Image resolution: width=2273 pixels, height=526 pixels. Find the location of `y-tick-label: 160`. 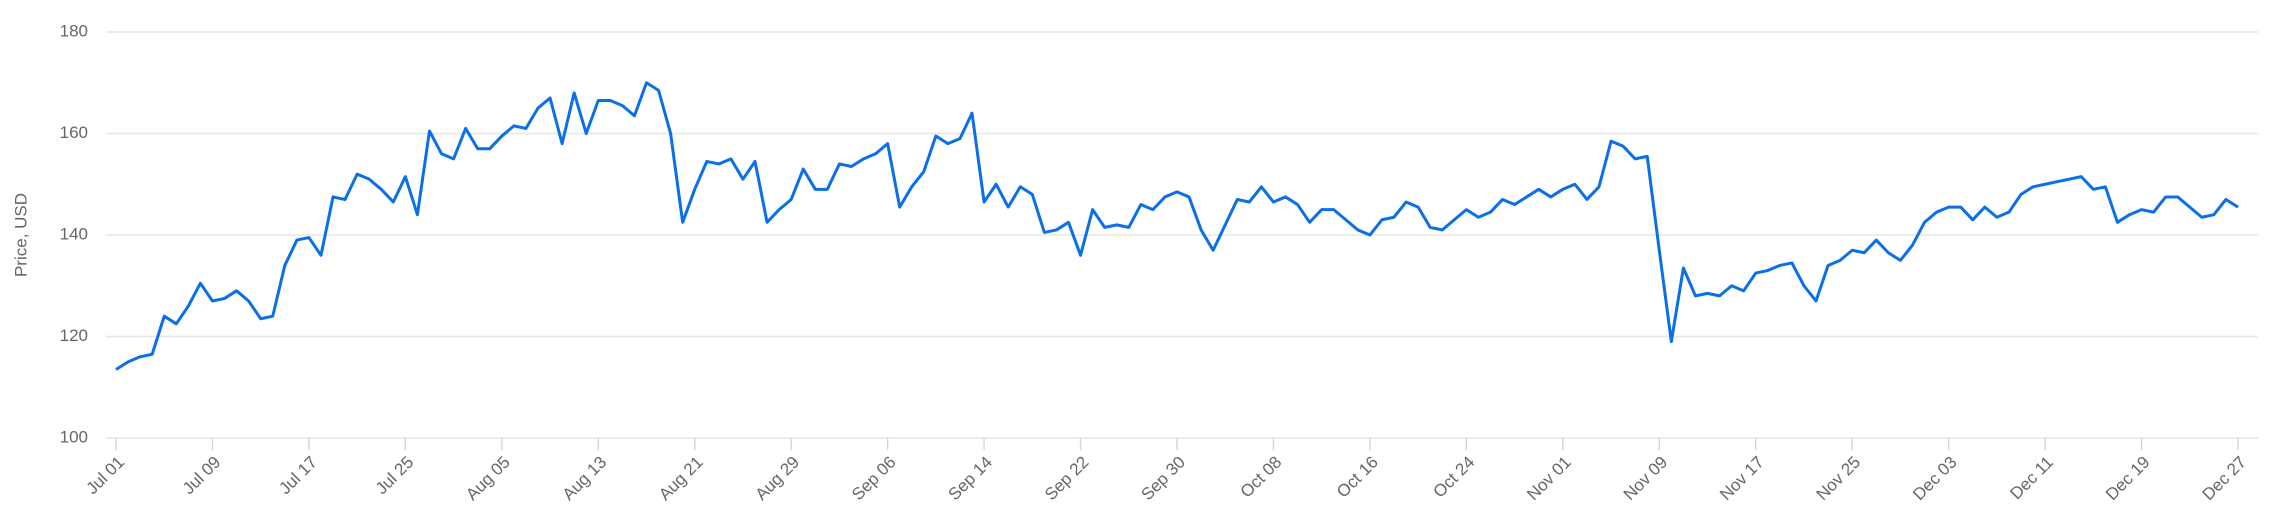

y-tick-label: 160 is located at coordinates (74, 132).